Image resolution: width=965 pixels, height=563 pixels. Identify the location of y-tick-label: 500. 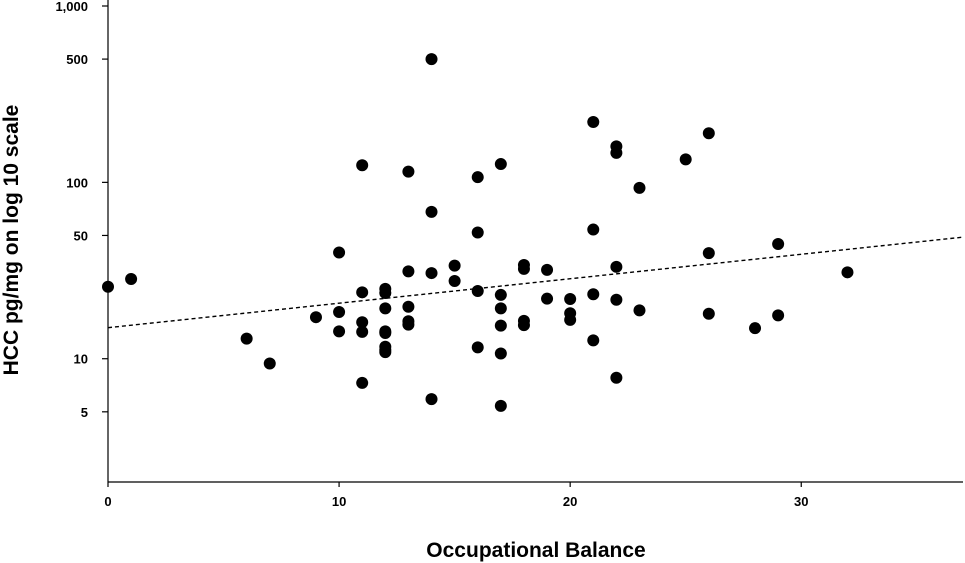
(77, 59).